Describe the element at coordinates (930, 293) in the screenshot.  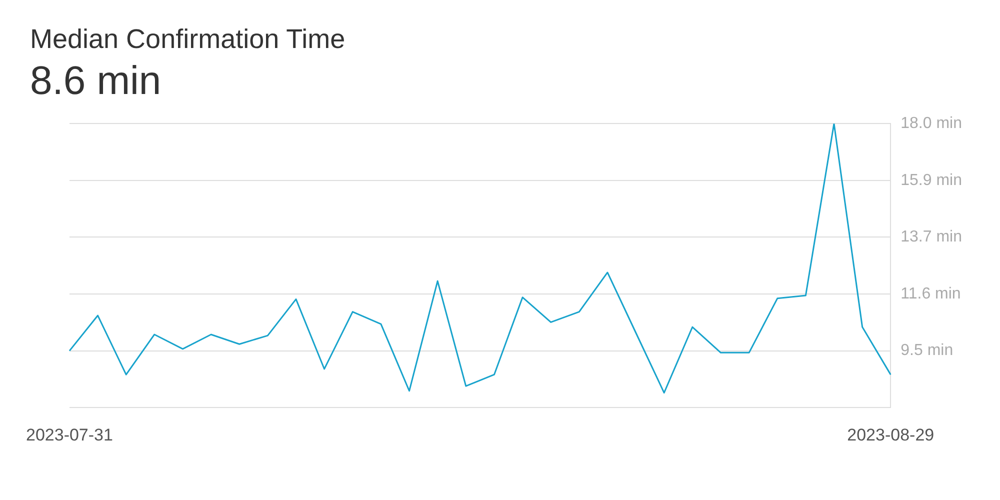
I see `y-tick-label: 11.6 min` at that location.